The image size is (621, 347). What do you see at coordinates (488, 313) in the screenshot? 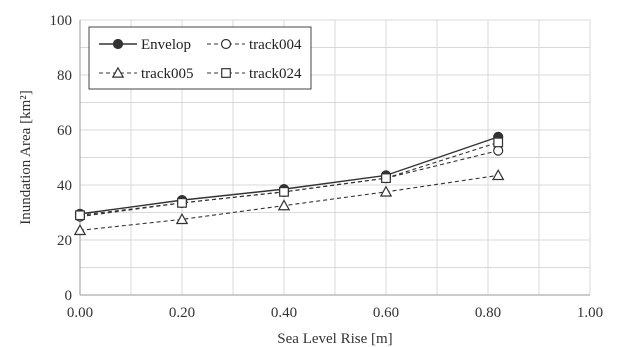
I see `x-tick-label: 0.80` at bounding box center [488, 313].